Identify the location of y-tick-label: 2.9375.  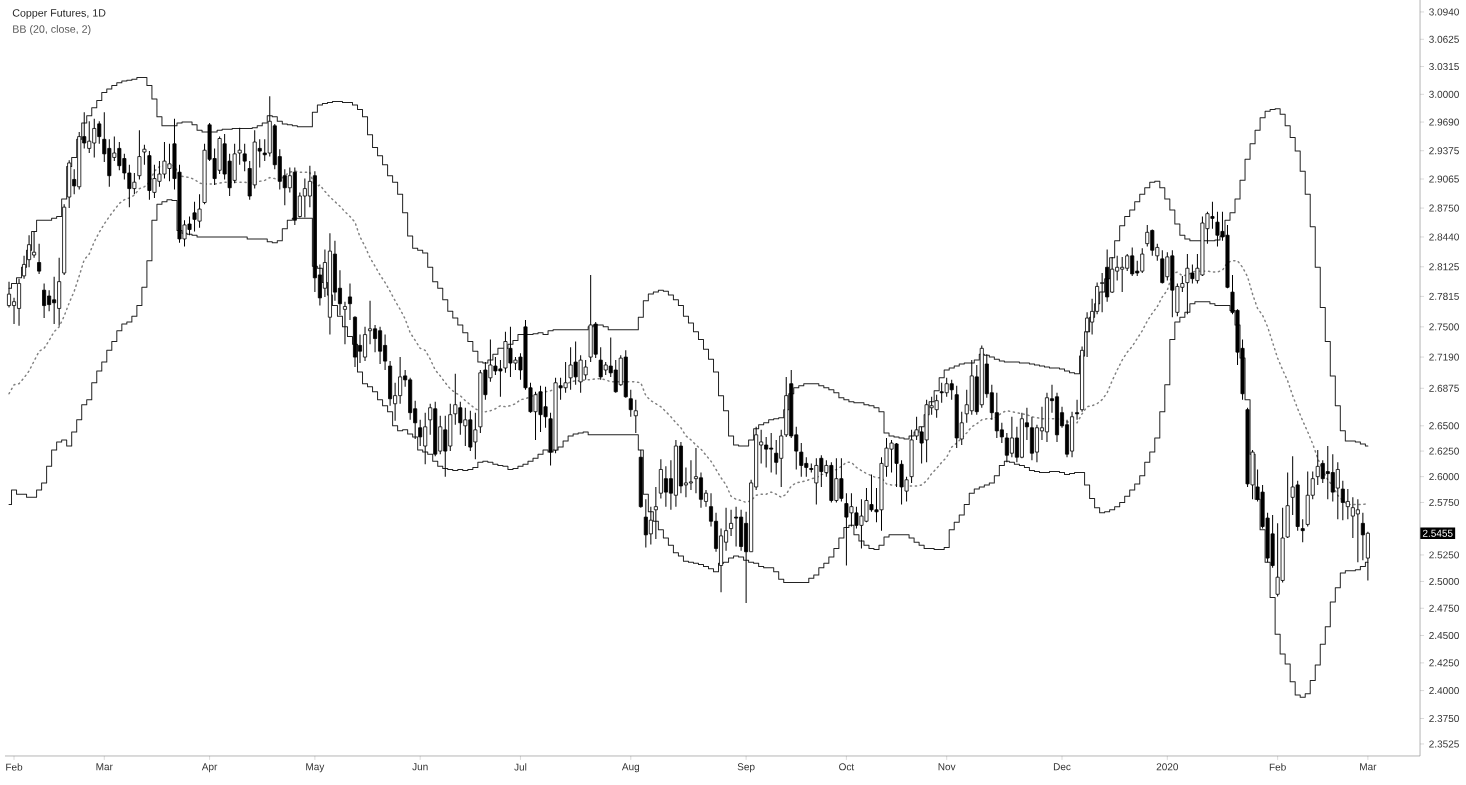
(1444, 151).